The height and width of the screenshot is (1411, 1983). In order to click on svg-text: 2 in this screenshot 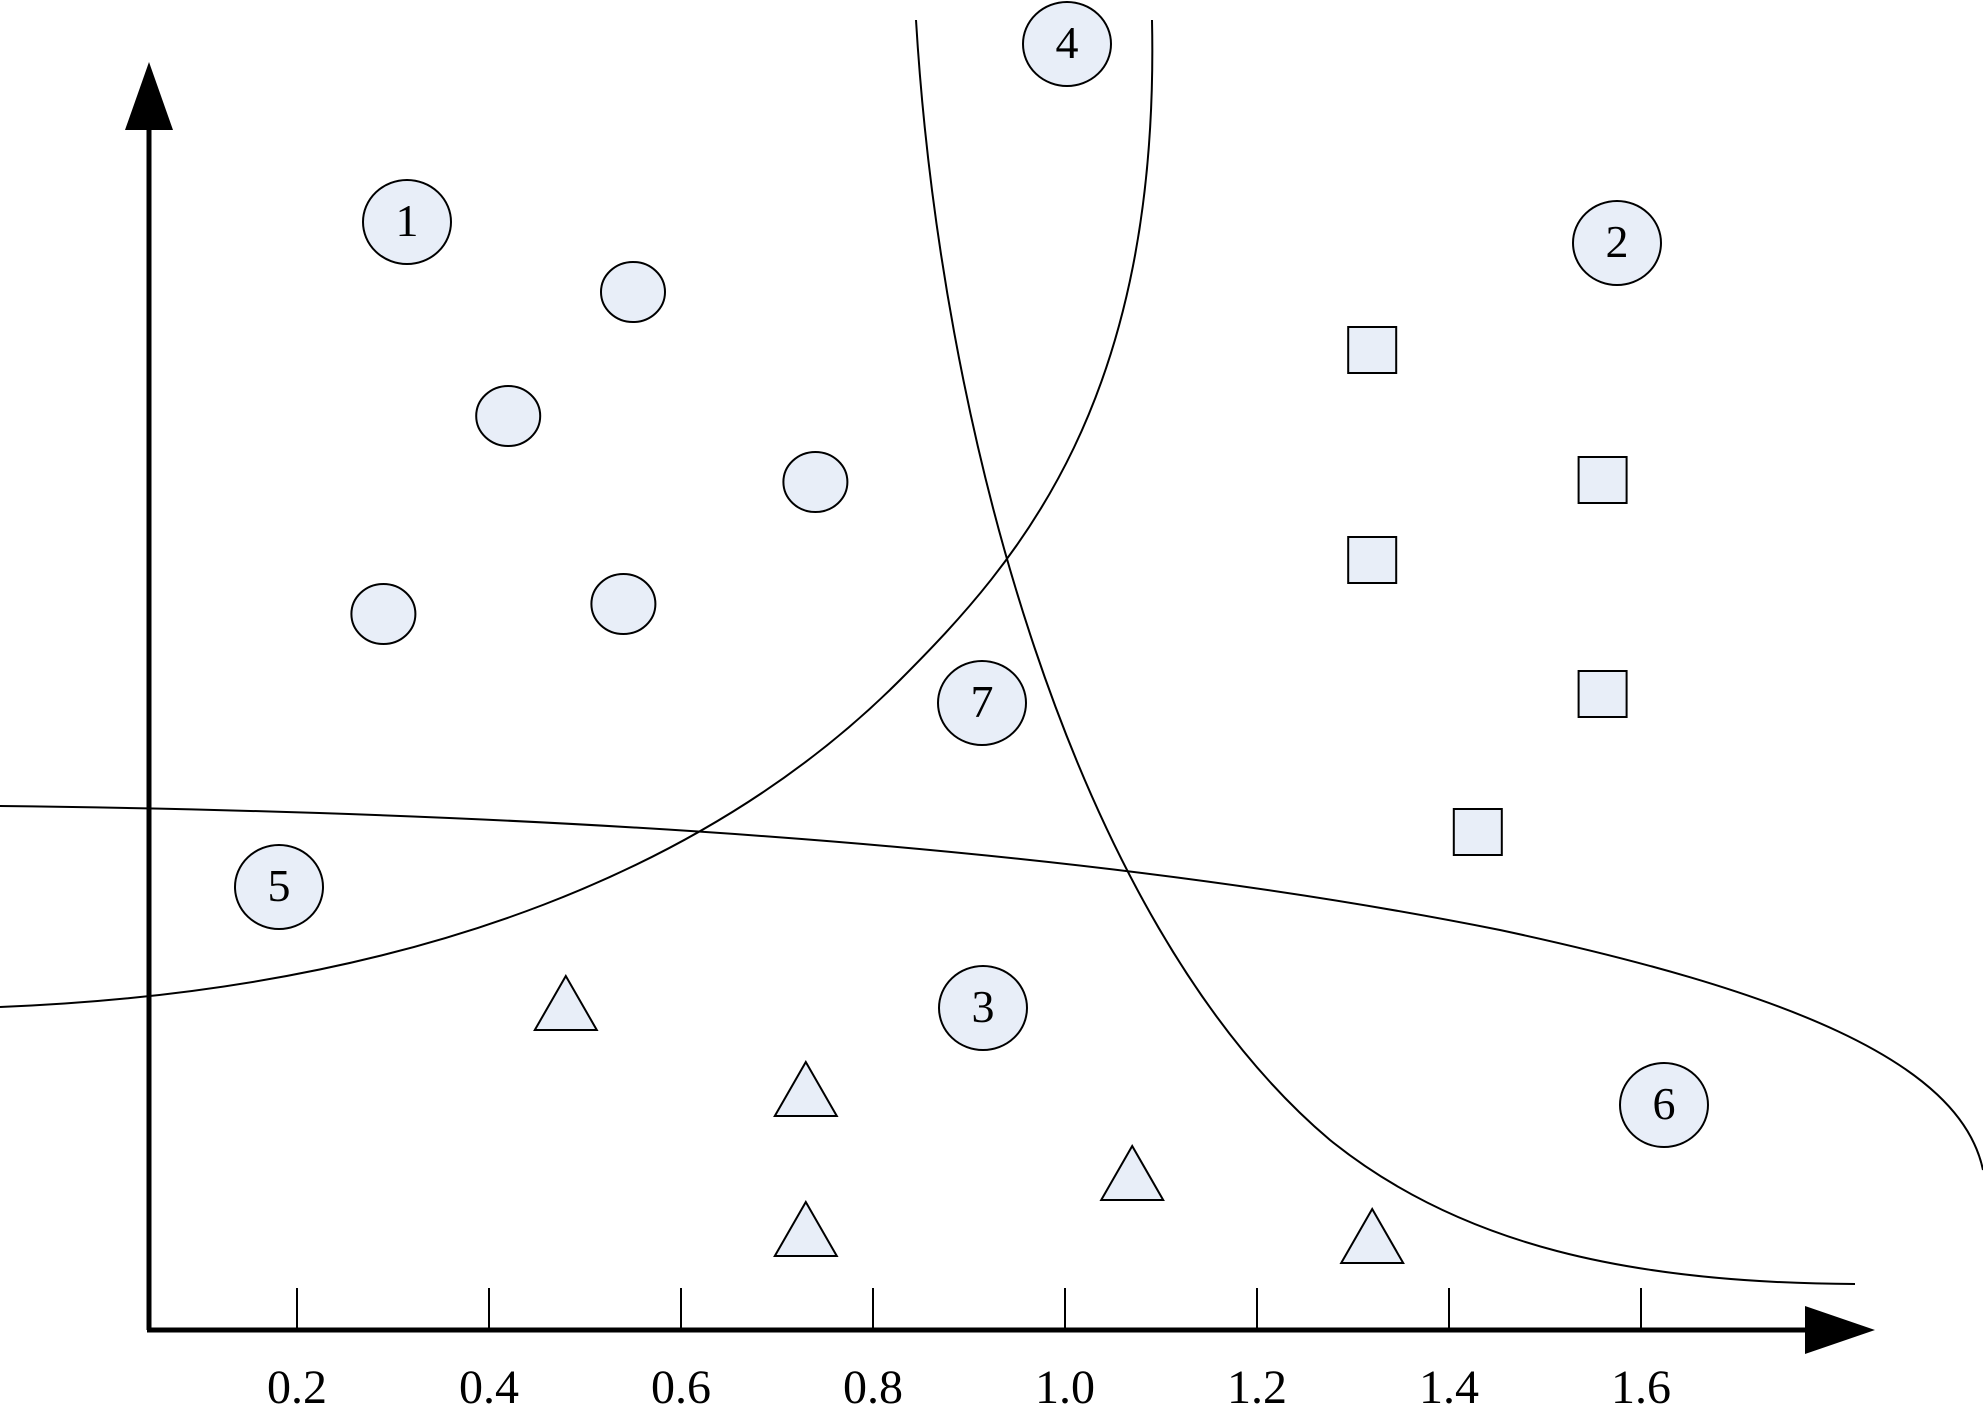, I will do `click(1617, 241)`.